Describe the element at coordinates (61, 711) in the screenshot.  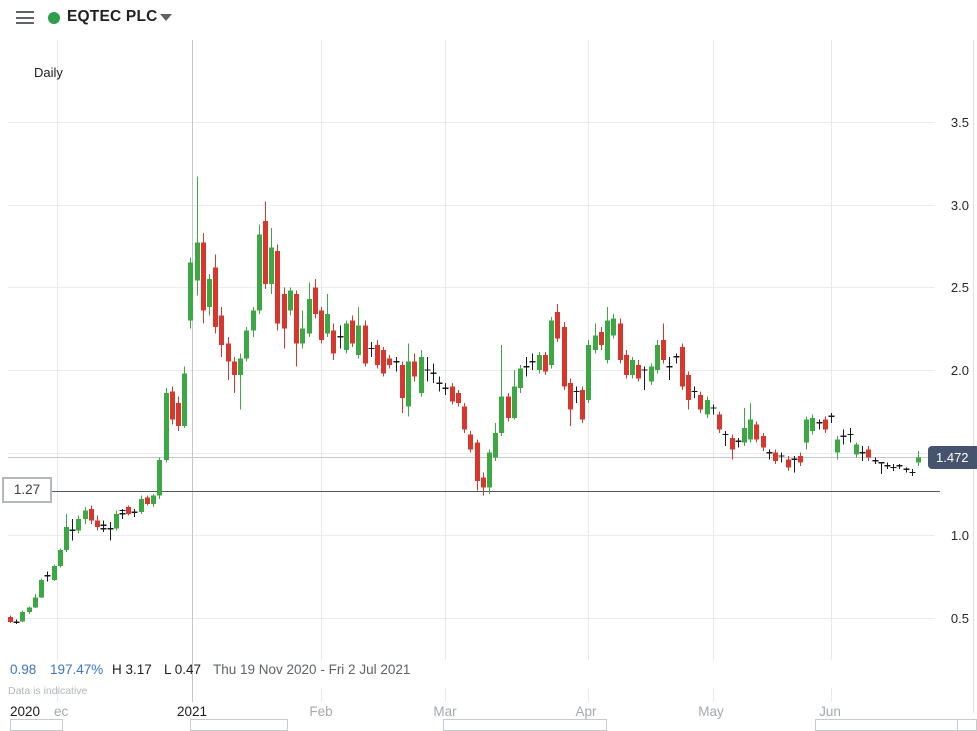
I see `x-axis-label-ec: ec` at that location.